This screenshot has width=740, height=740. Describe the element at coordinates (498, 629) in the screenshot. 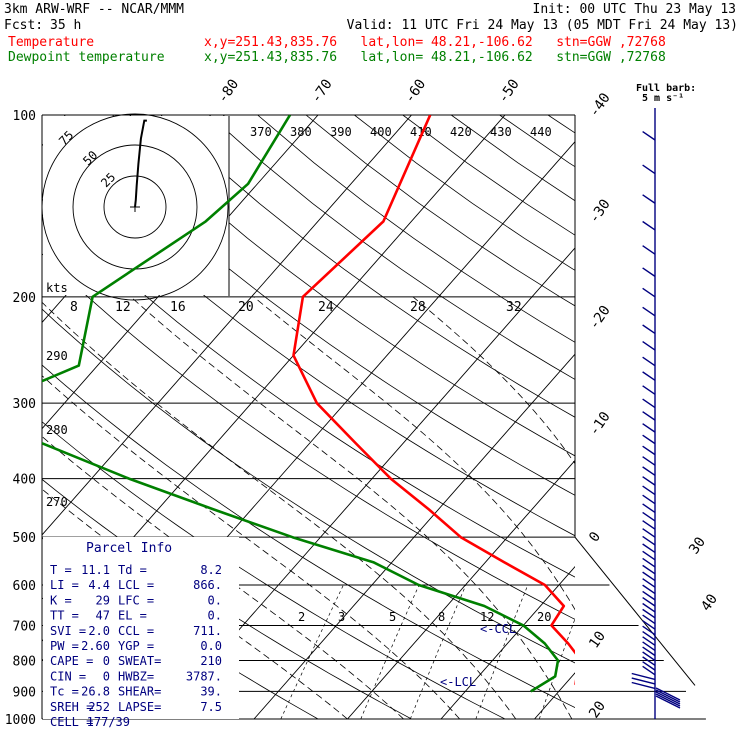

I see `ccl-marker: <-CCL` at that location.